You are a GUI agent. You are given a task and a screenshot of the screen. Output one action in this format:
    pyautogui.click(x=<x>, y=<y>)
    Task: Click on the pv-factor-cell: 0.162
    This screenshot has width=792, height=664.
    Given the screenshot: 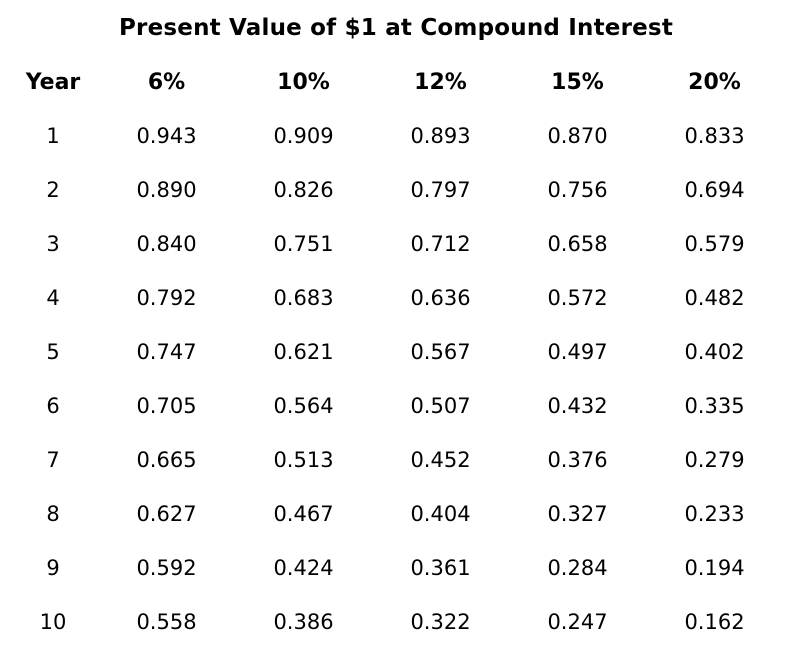 What is the action you would take?
    pyautogui.click(x=714, y=622)
    